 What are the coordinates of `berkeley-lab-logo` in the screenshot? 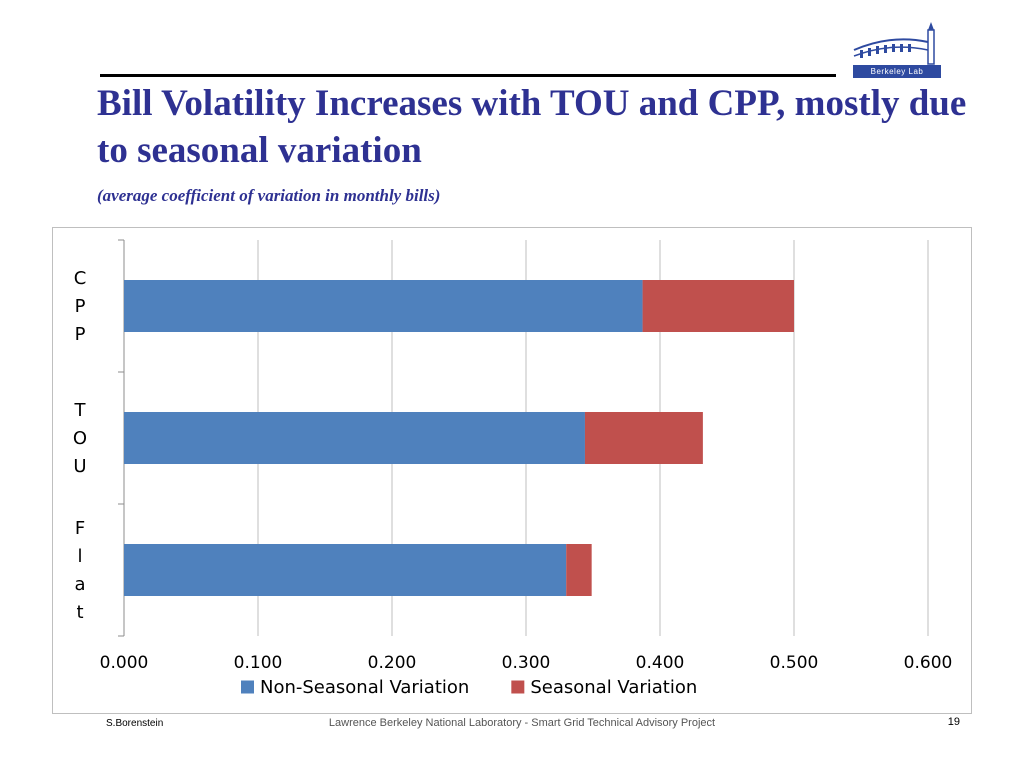 It's located at (894, 43).